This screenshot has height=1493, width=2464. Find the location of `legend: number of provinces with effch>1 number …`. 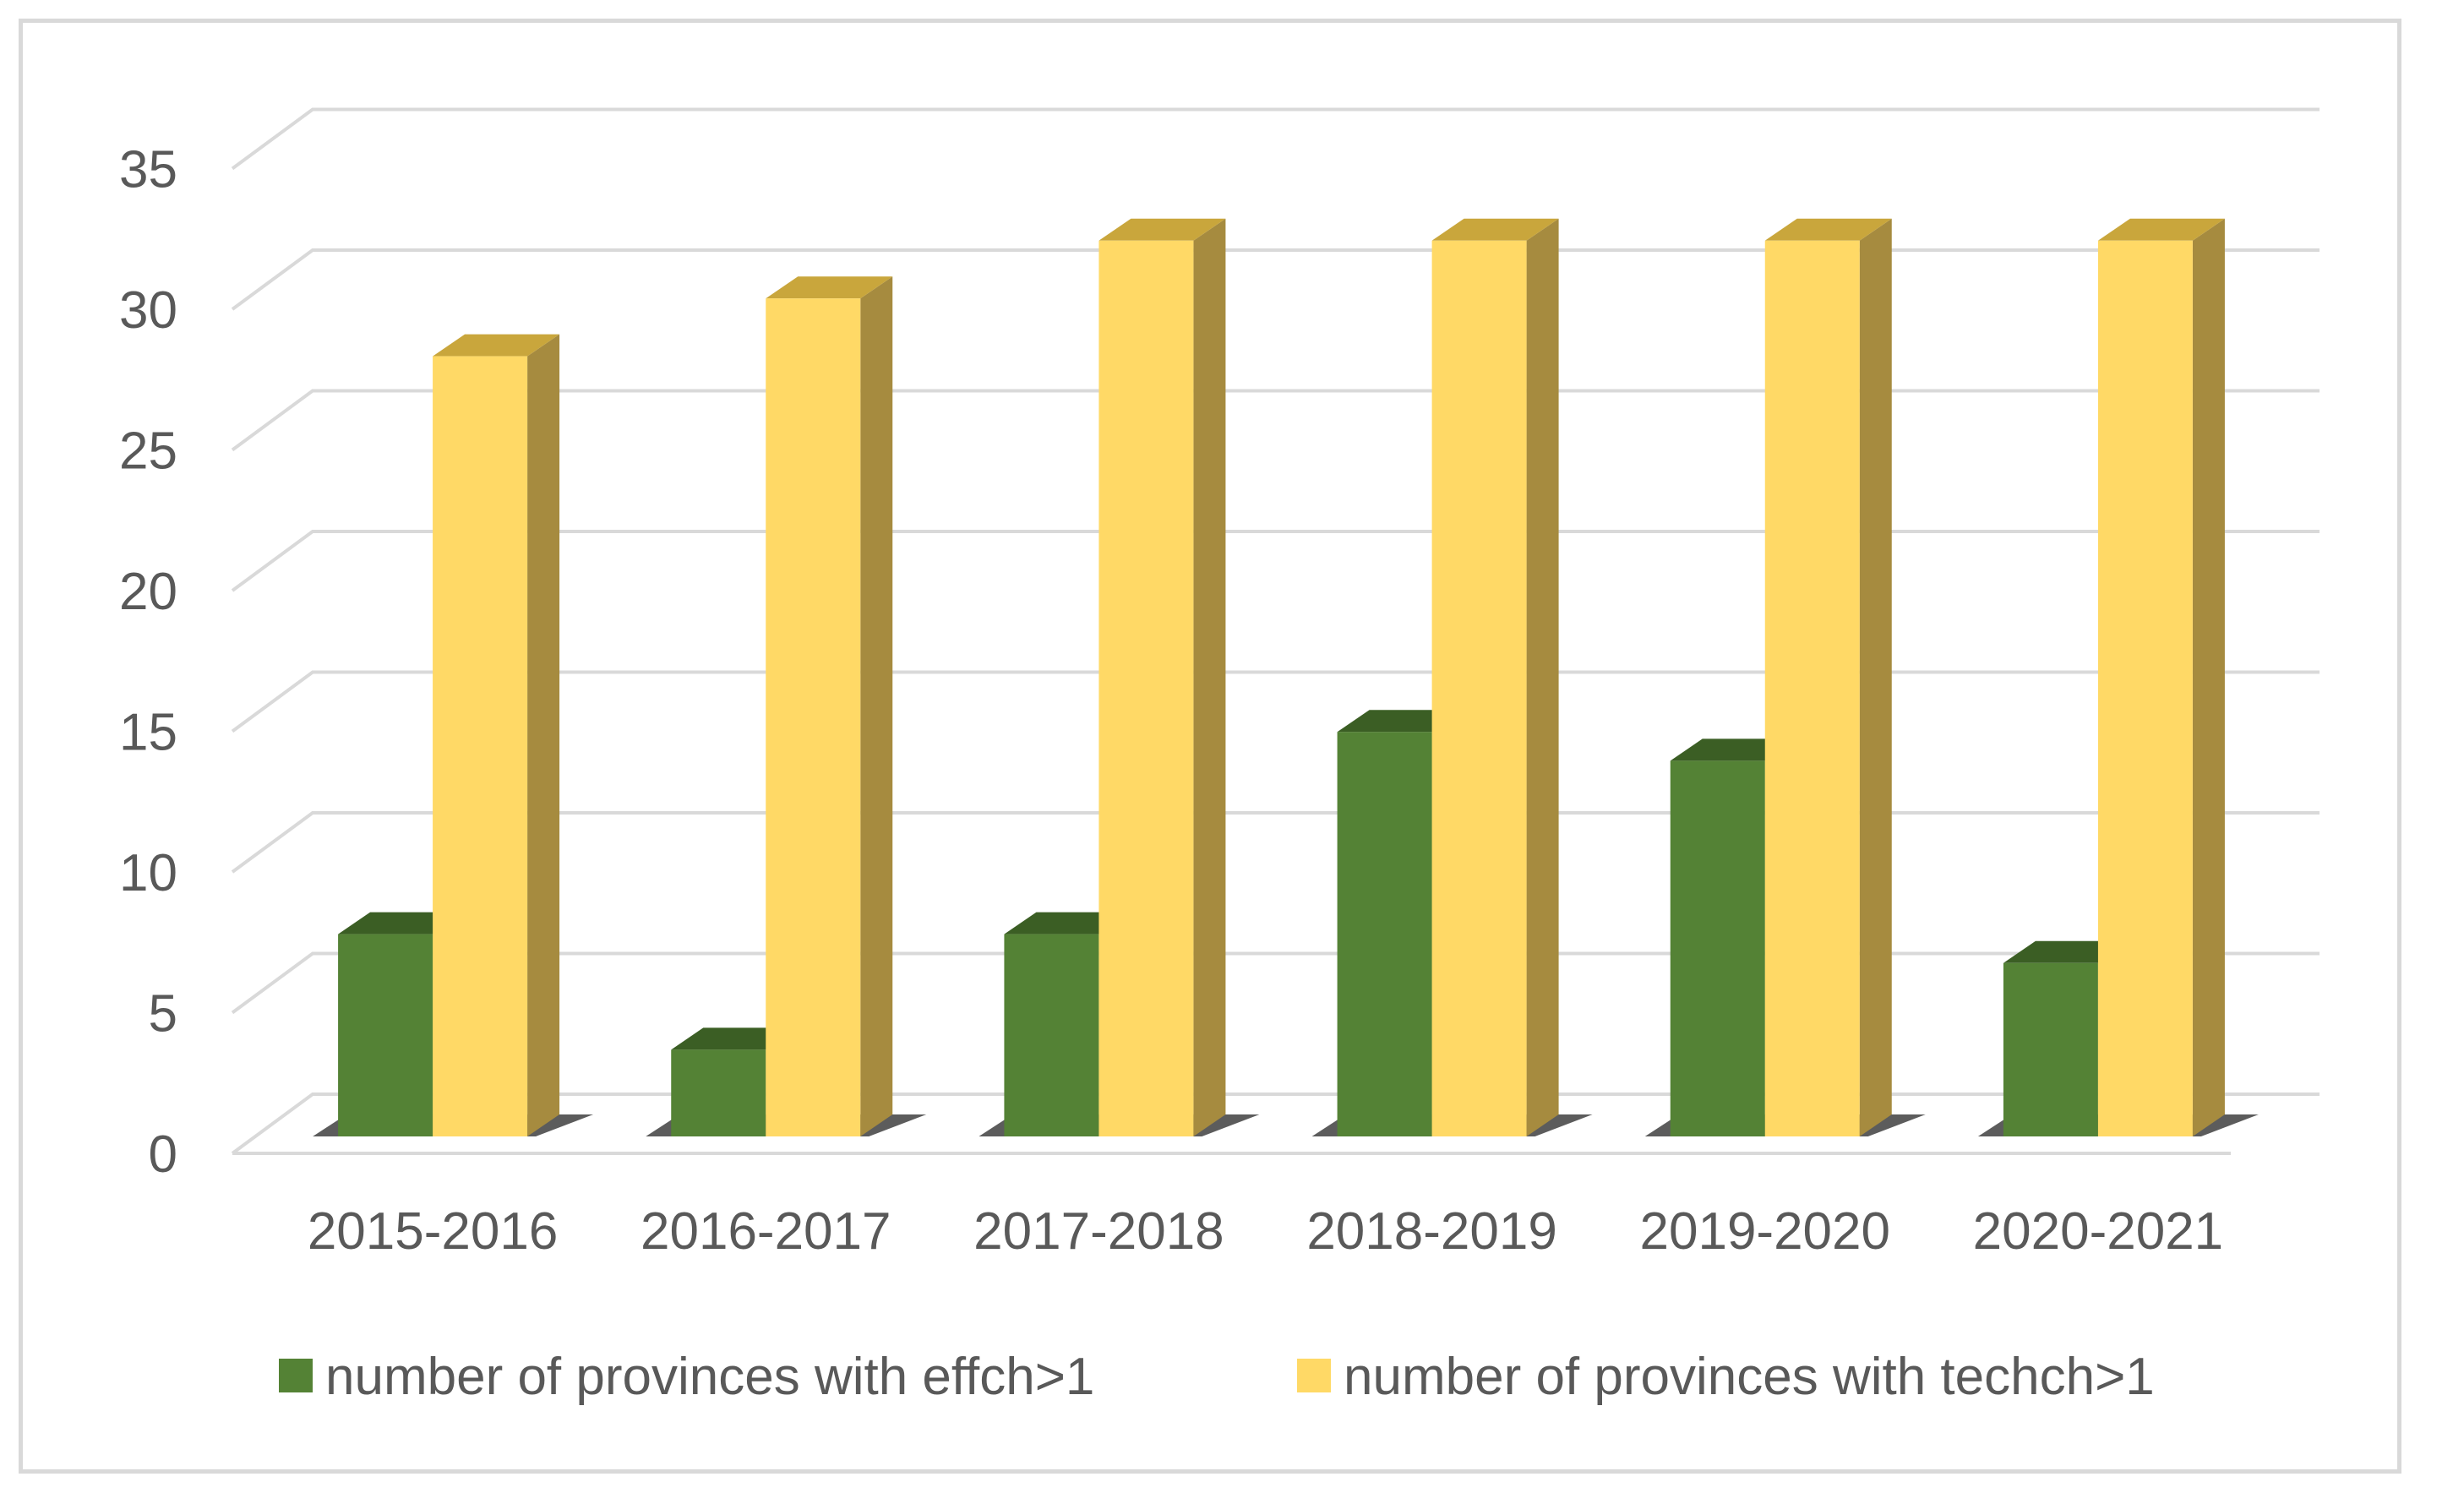

legend: number of provinces with effch>1 number … is located at coordinates (1217, 1377).